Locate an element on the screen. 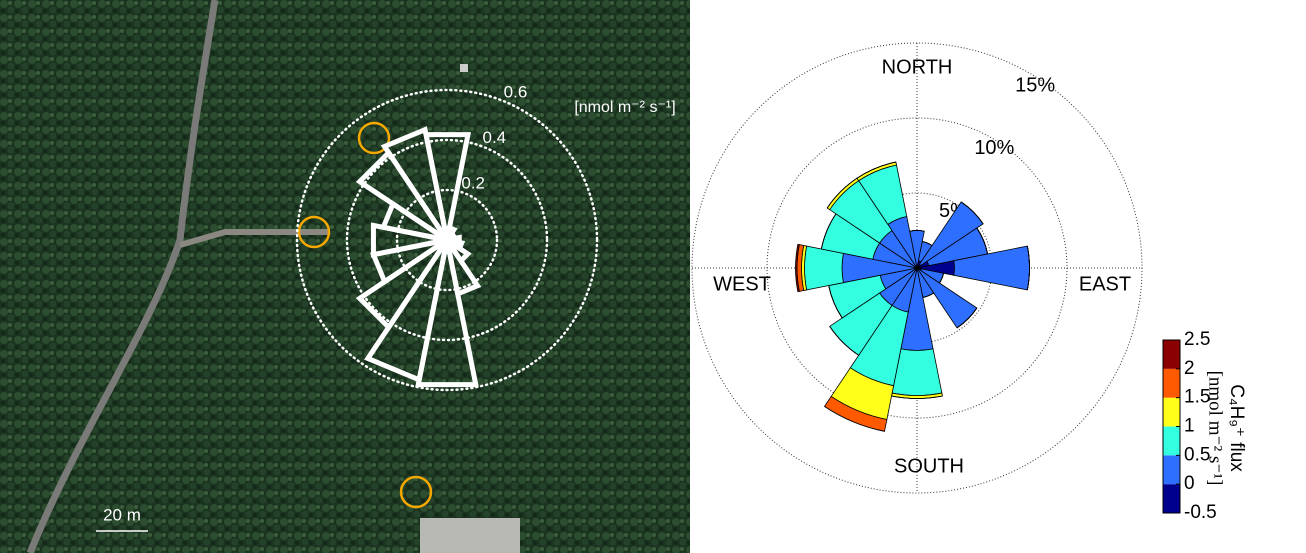 The height and width of the screenshot is (553, 1306). colorbar-tick-label: 0.5 is located at coordinates (1197, 454).